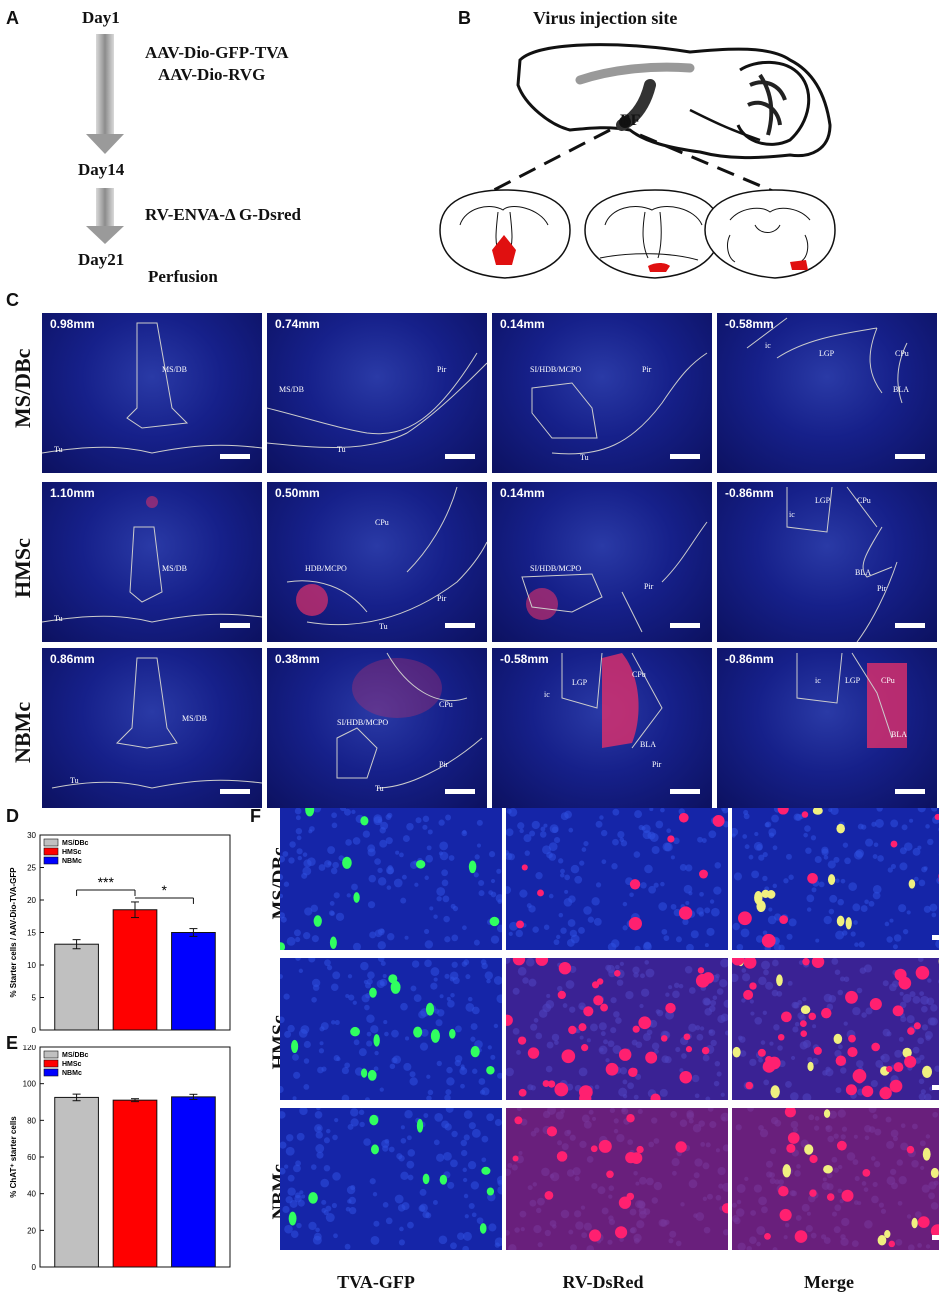 This screenshot has width=939, height=1300. Describe the element at coordinates (522, 493) in the screenshot. I see `section-depth: 0.14mm` at that location.